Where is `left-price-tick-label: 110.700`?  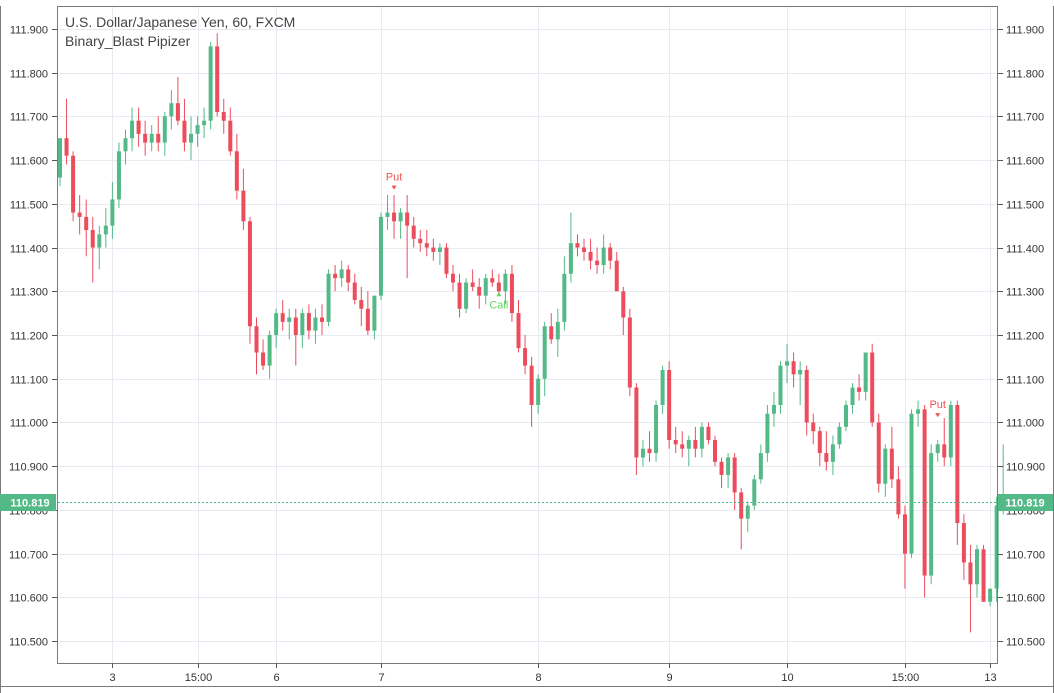
left-price-tick-label: 110.700 is located at coordinates (28, 556).